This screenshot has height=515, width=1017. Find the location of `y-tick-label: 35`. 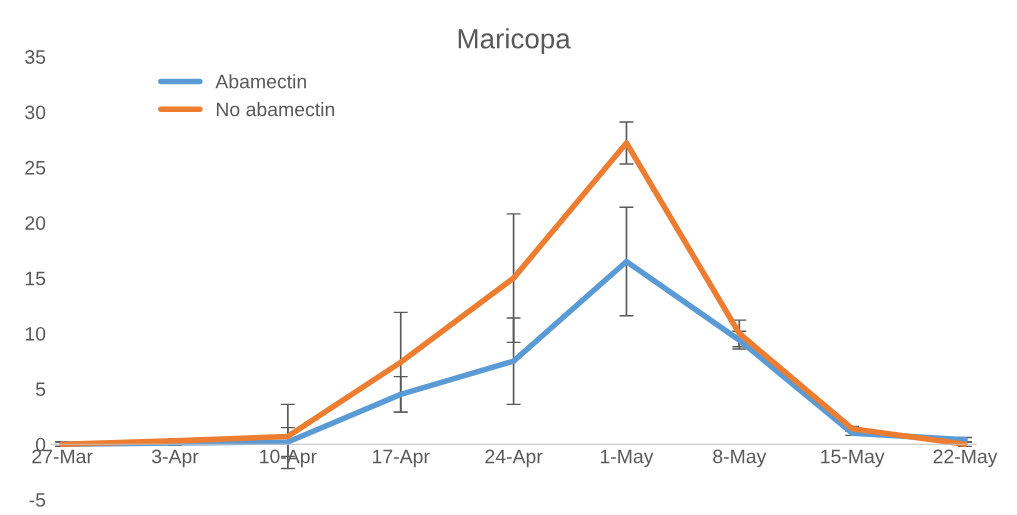

y-tick-label: 35 is located at coordinates (35, 57).